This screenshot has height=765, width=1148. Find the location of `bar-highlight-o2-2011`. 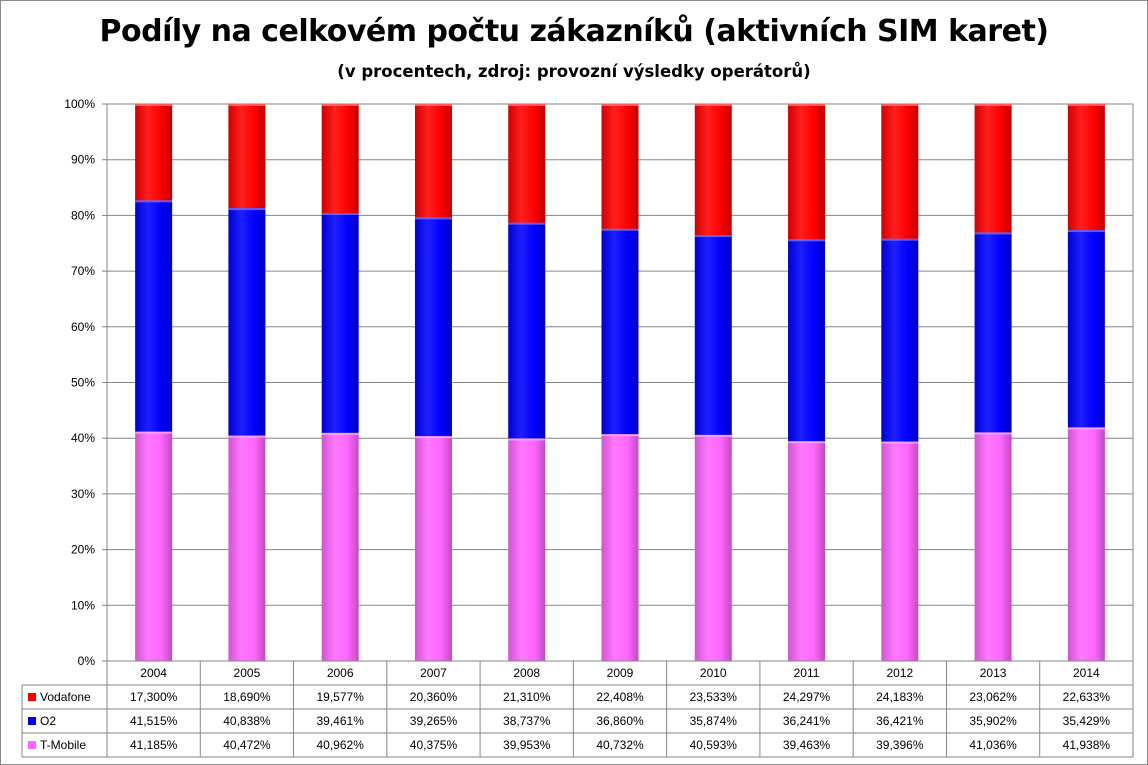

bar-highlight-o2-2011 is located at coordinates (807, 240).